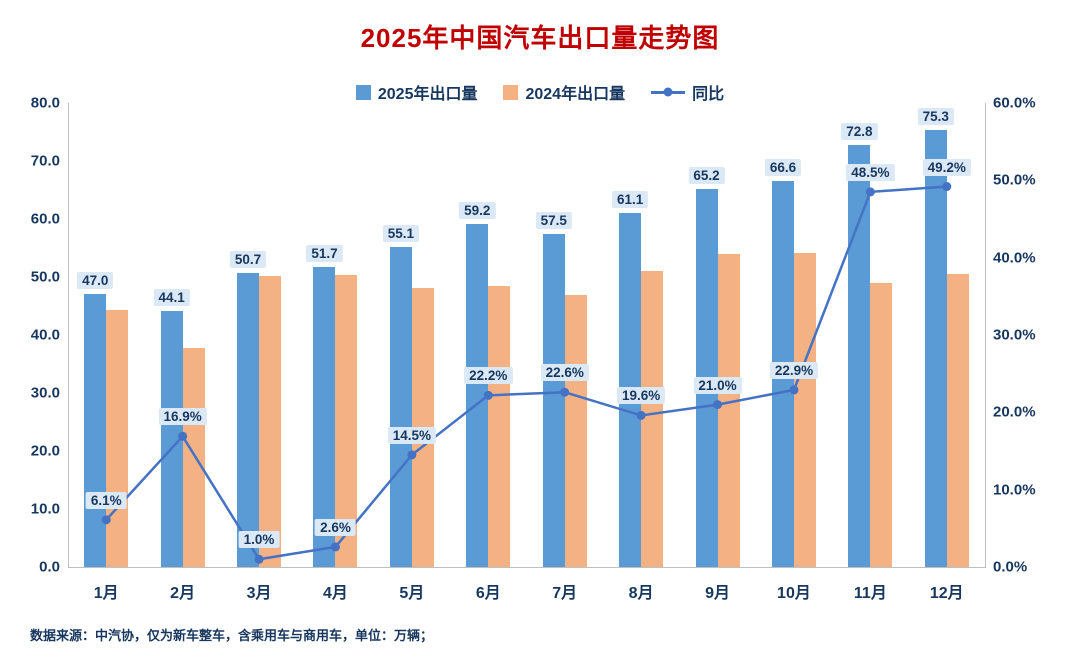  I want to click on bar-value-label: 65.2, so click(706, 175).